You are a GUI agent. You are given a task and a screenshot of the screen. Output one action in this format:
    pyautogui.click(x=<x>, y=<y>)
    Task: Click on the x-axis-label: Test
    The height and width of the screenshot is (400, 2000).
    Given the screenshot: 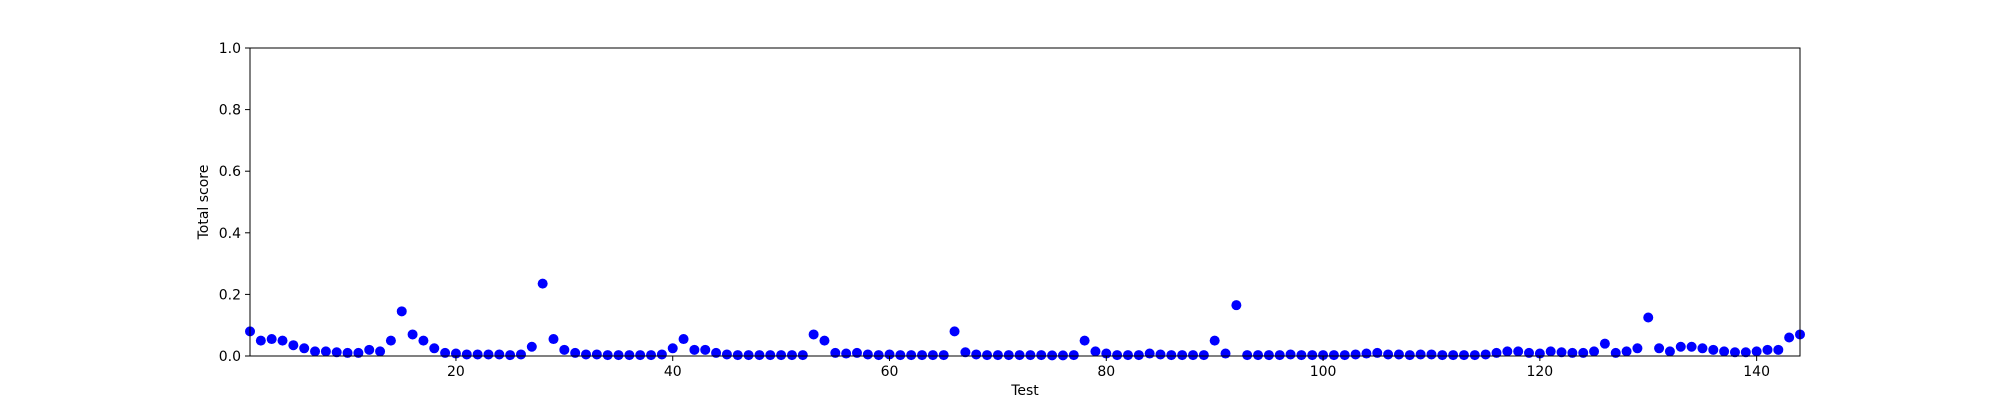 What is the action you would take?
    pyautogui.click(x=1024, y=391)
    